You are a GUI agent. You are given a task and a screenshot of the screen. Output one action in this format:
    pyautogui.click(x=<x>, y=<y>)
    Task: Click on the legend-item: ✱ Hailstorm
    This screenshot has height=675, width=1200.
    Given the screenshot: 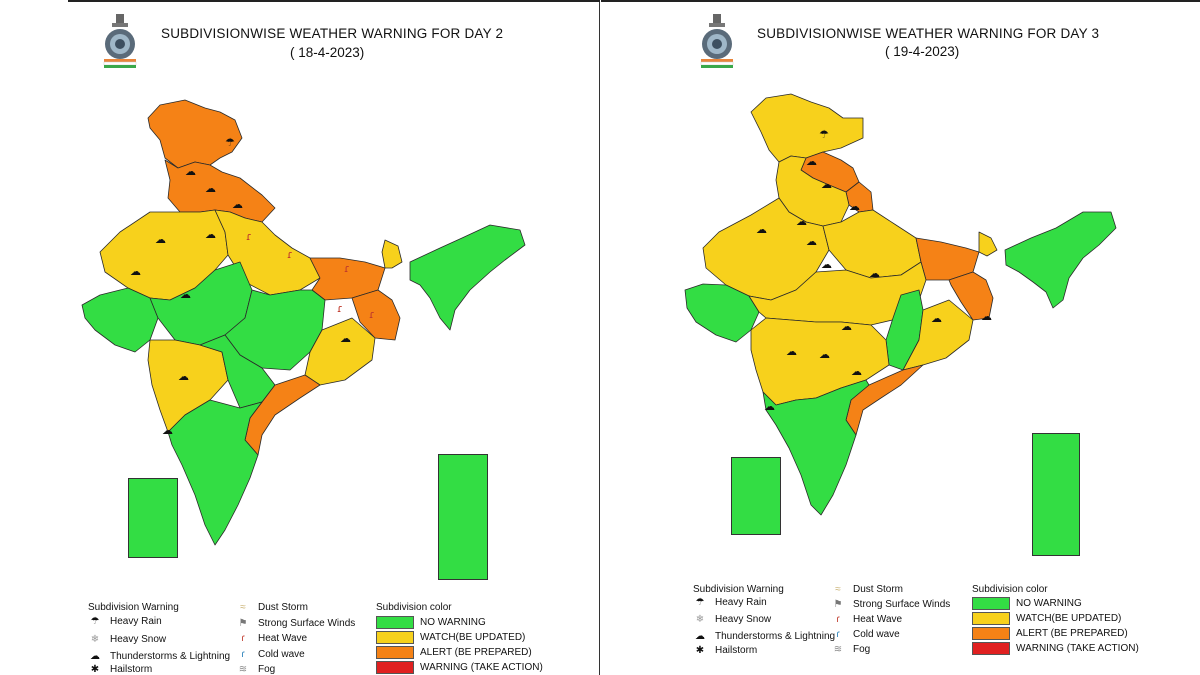 What is the action you would take?
    pyautogui.click(x=120, y=669)
    